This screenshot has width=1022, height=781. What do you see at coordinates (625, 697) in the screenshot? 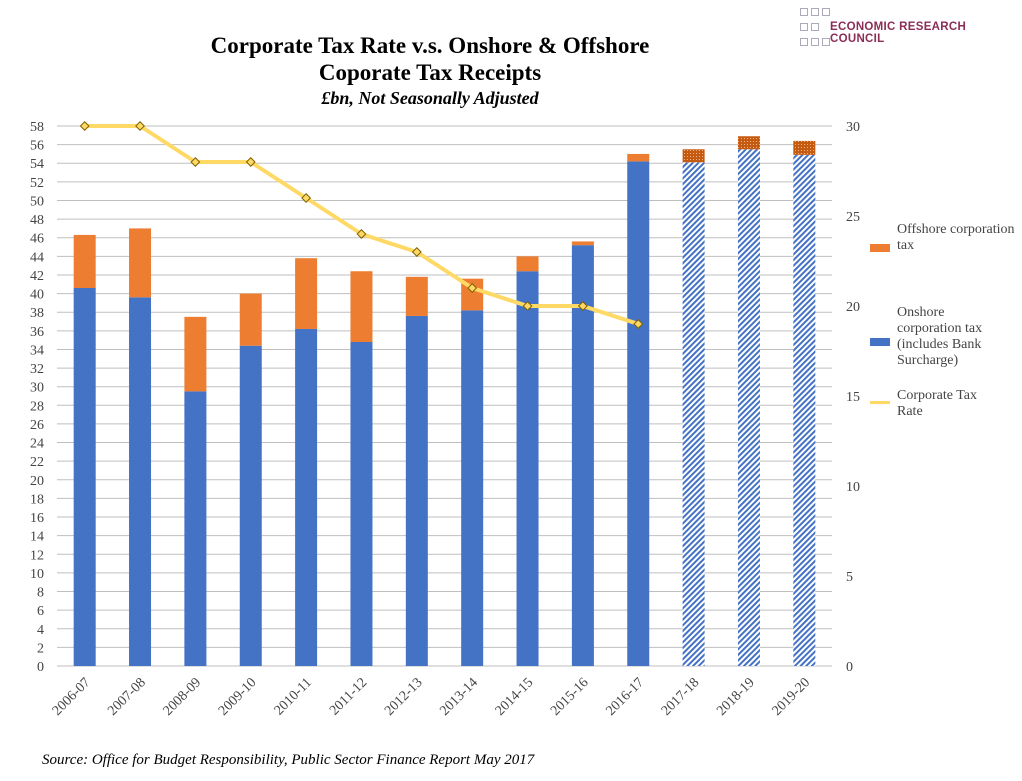
I see `x-tick-label: 2016-17` at bounding box center [625, 697].